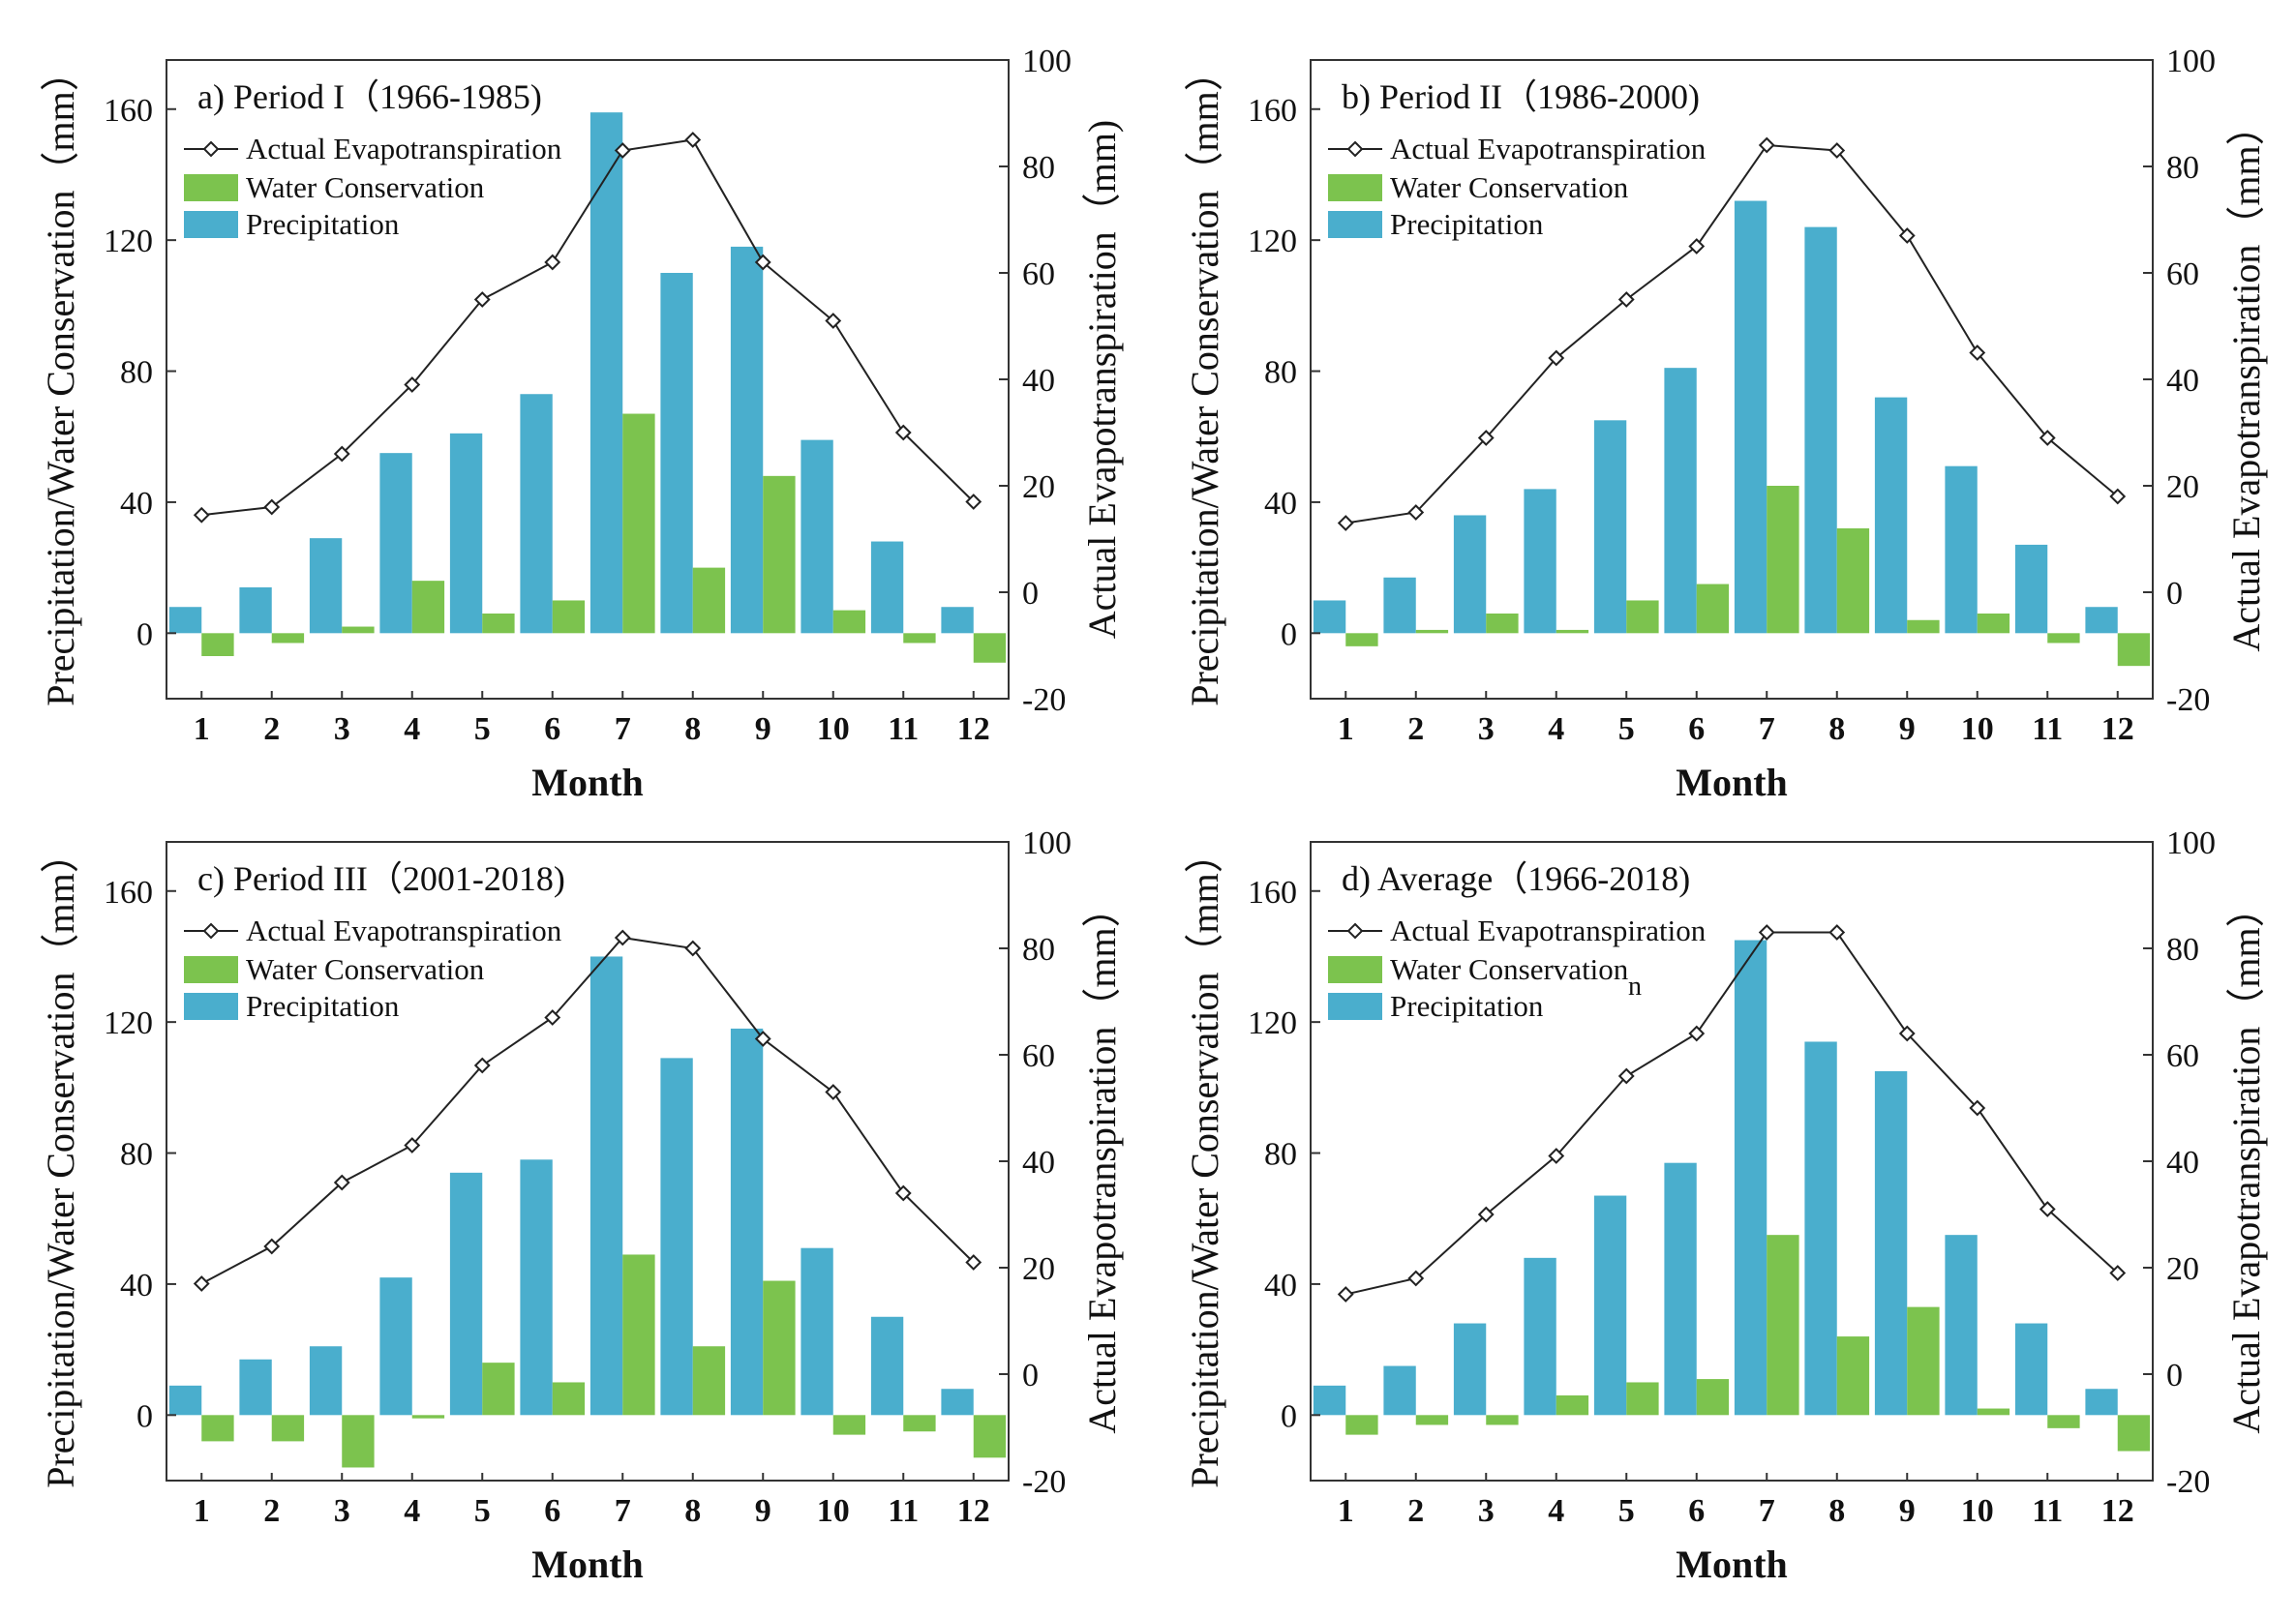 This screenshot has height=1618, width=2296. I want to click on month-tick-label: 11, so click(2047, 1511).